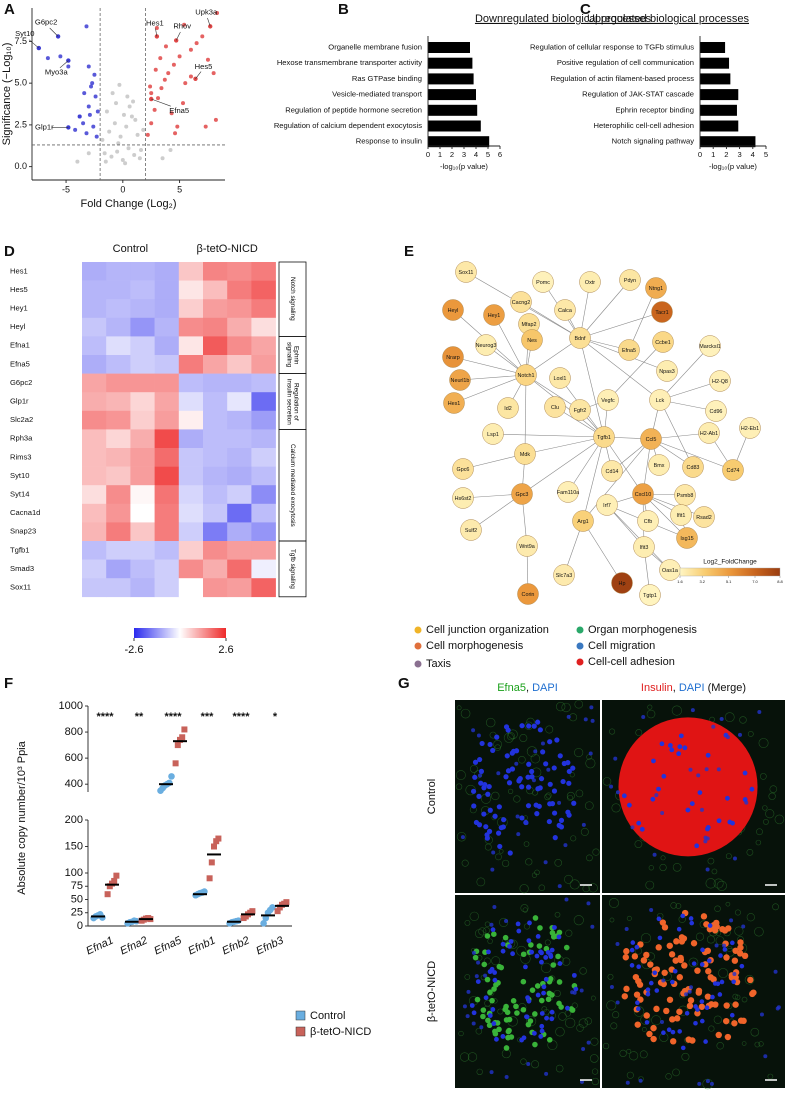  I want to click on annotation: Upk3a, so click(206, 11).